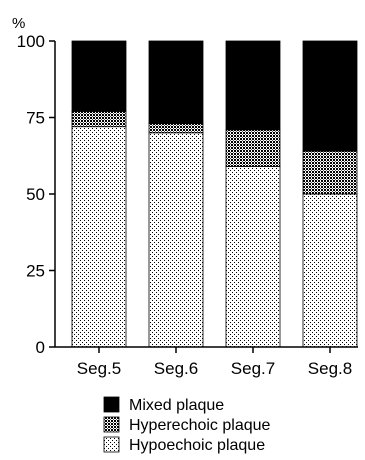 The width and height of the screenshot is (365, 460). What do you see at coordinates (200, 425) in the screenshot?
I see `legend-label-hyperechoic-plaque: Hyperechoic plaque` at bounding box center [200, 425].